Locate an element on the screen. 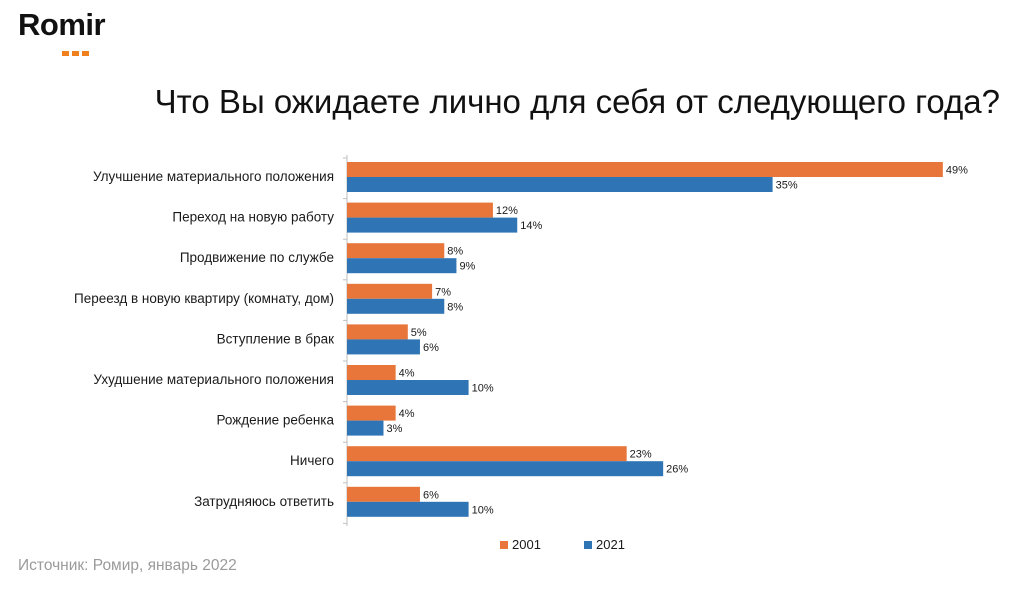  category-label: Улучшение материального положения is located at coordinates (213, 176).